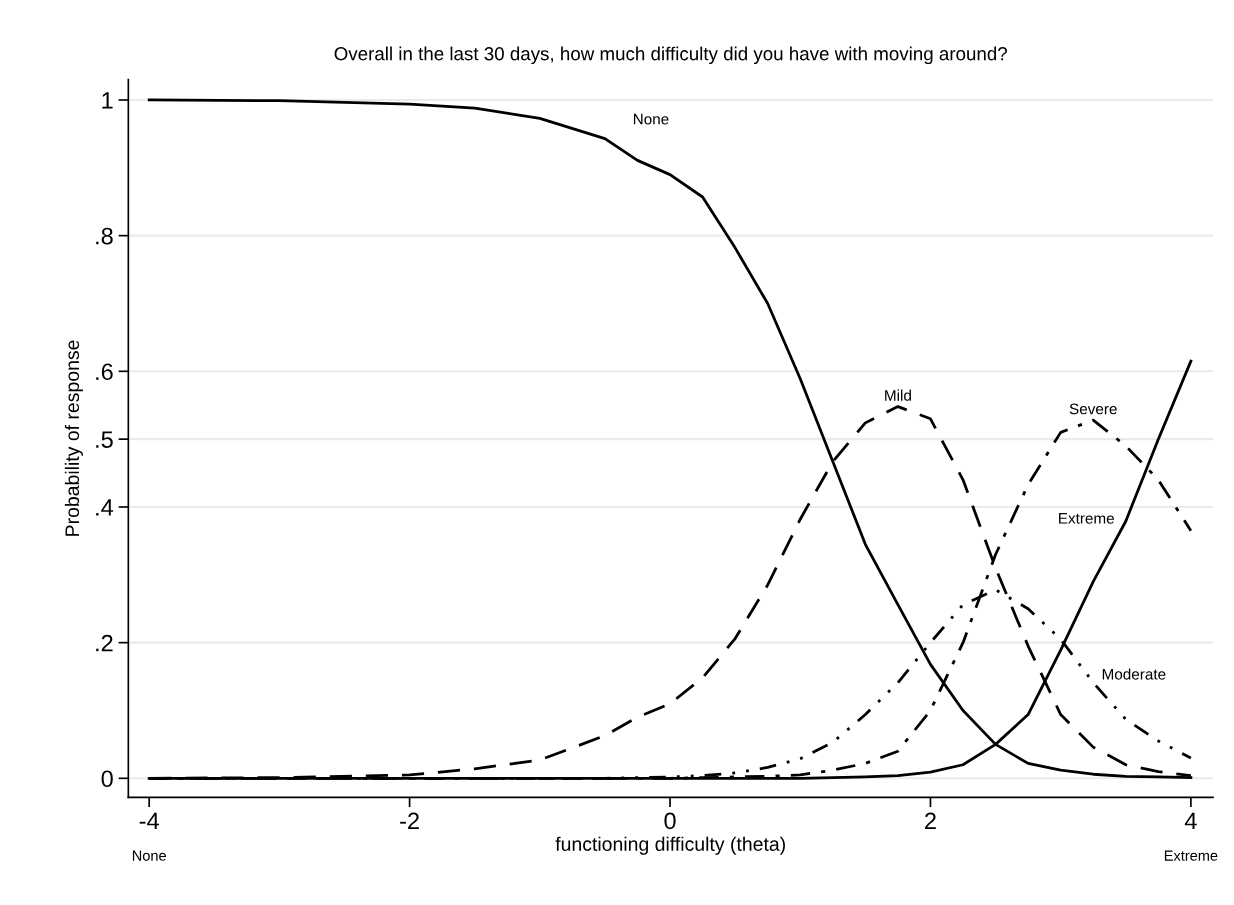 Image resolution: width=1234 pixels, height=905 pixels. Describe the element at coordinates (104, 236) in the screenshot. I see `y-tick-label: .8` at that location.